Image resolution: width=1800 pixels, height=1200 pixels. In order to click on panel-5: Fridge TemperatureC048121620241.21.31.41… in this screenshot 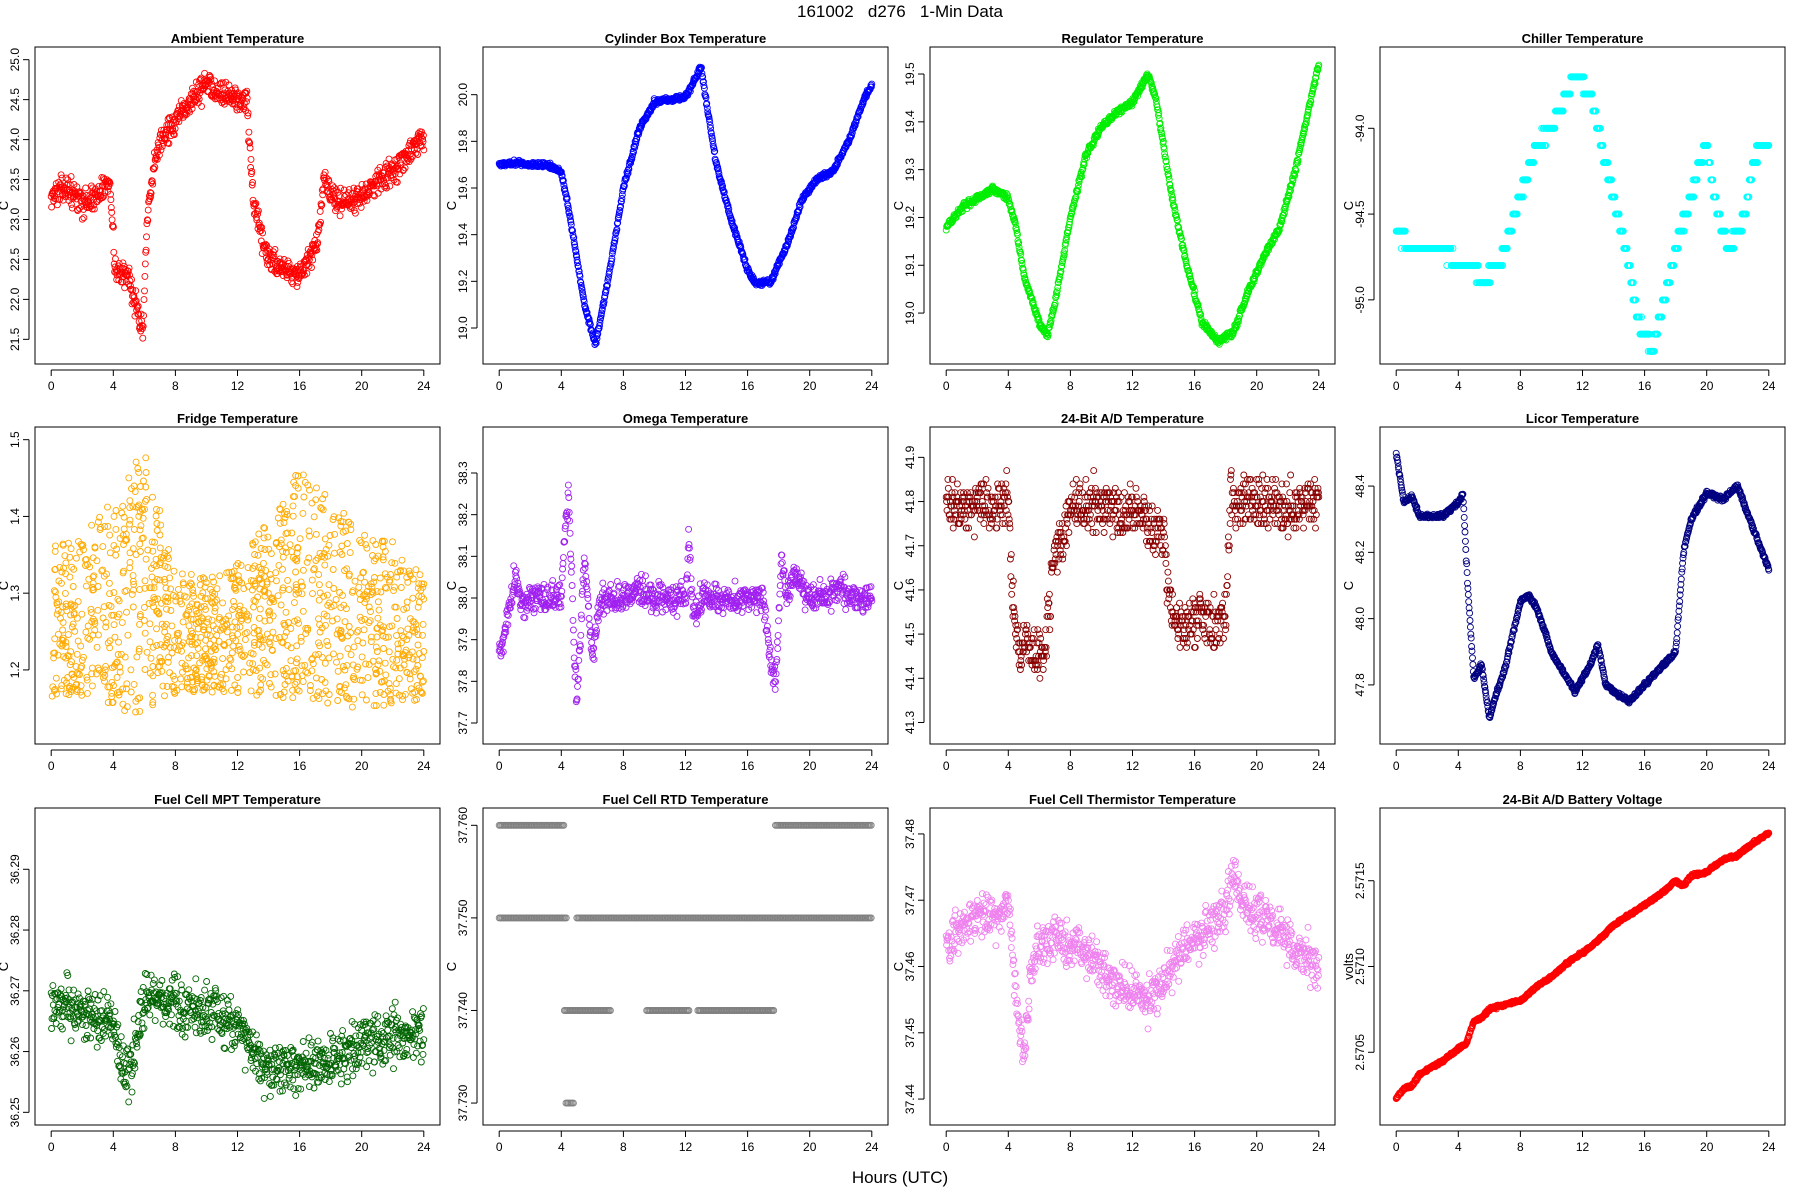, I will do `click(220, 592)`.